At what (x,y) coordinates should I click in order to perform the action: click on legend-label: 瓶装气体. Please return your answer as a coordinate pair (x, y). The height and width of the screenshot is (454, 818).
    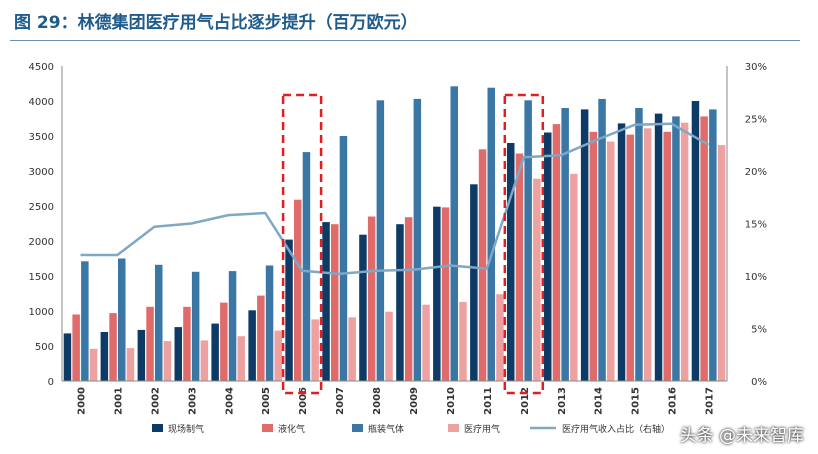
    Looking at the image, I should click on (386, 429).